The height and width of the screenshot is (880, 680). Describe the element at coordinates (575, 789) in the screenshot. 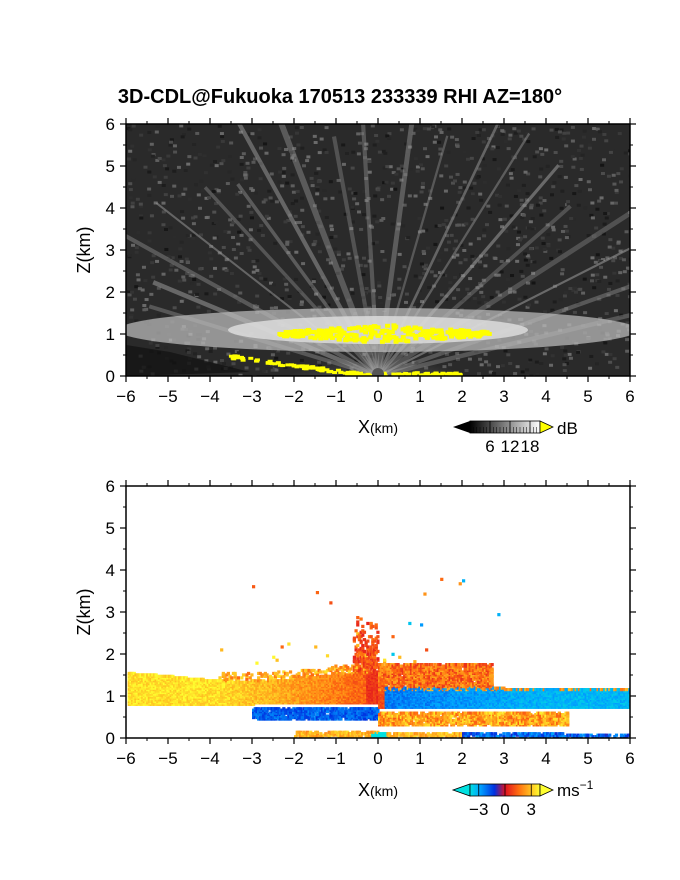

I see `velocity-colorbar-unit: ms−1` at that location.